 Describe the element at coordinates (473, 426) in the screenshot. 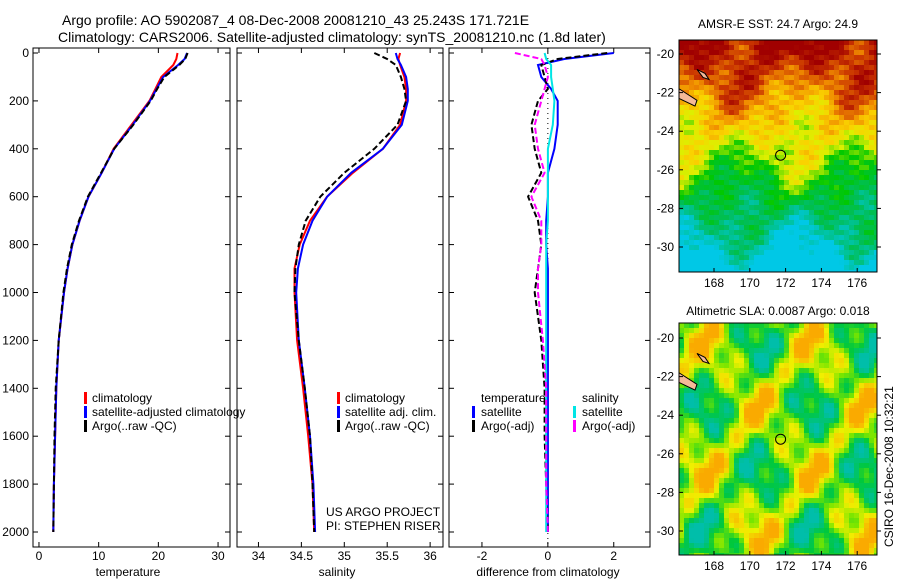

I see `legend-swatch-temp-argo` at that location.